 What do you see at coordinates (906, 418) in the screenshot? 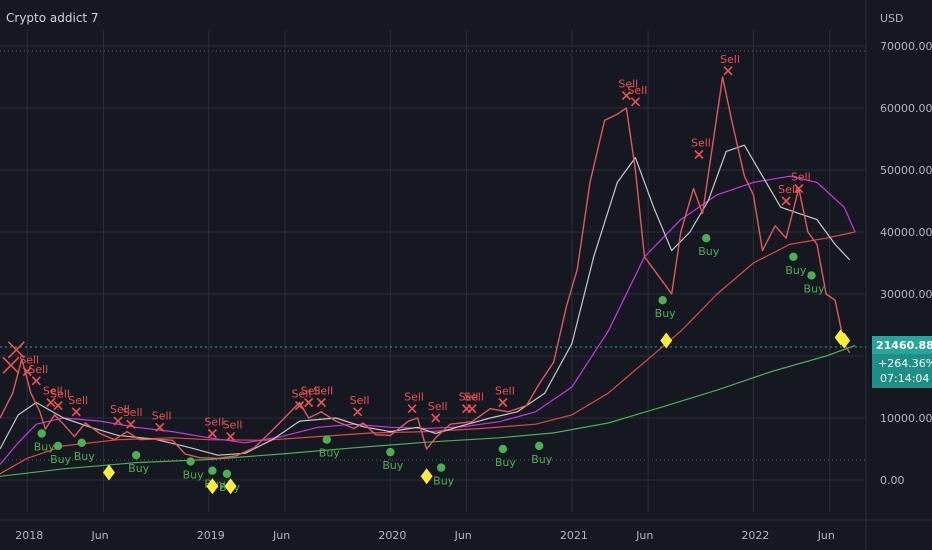
I see `y-tick-label: 10000.00` at bounding box center [906, 418].